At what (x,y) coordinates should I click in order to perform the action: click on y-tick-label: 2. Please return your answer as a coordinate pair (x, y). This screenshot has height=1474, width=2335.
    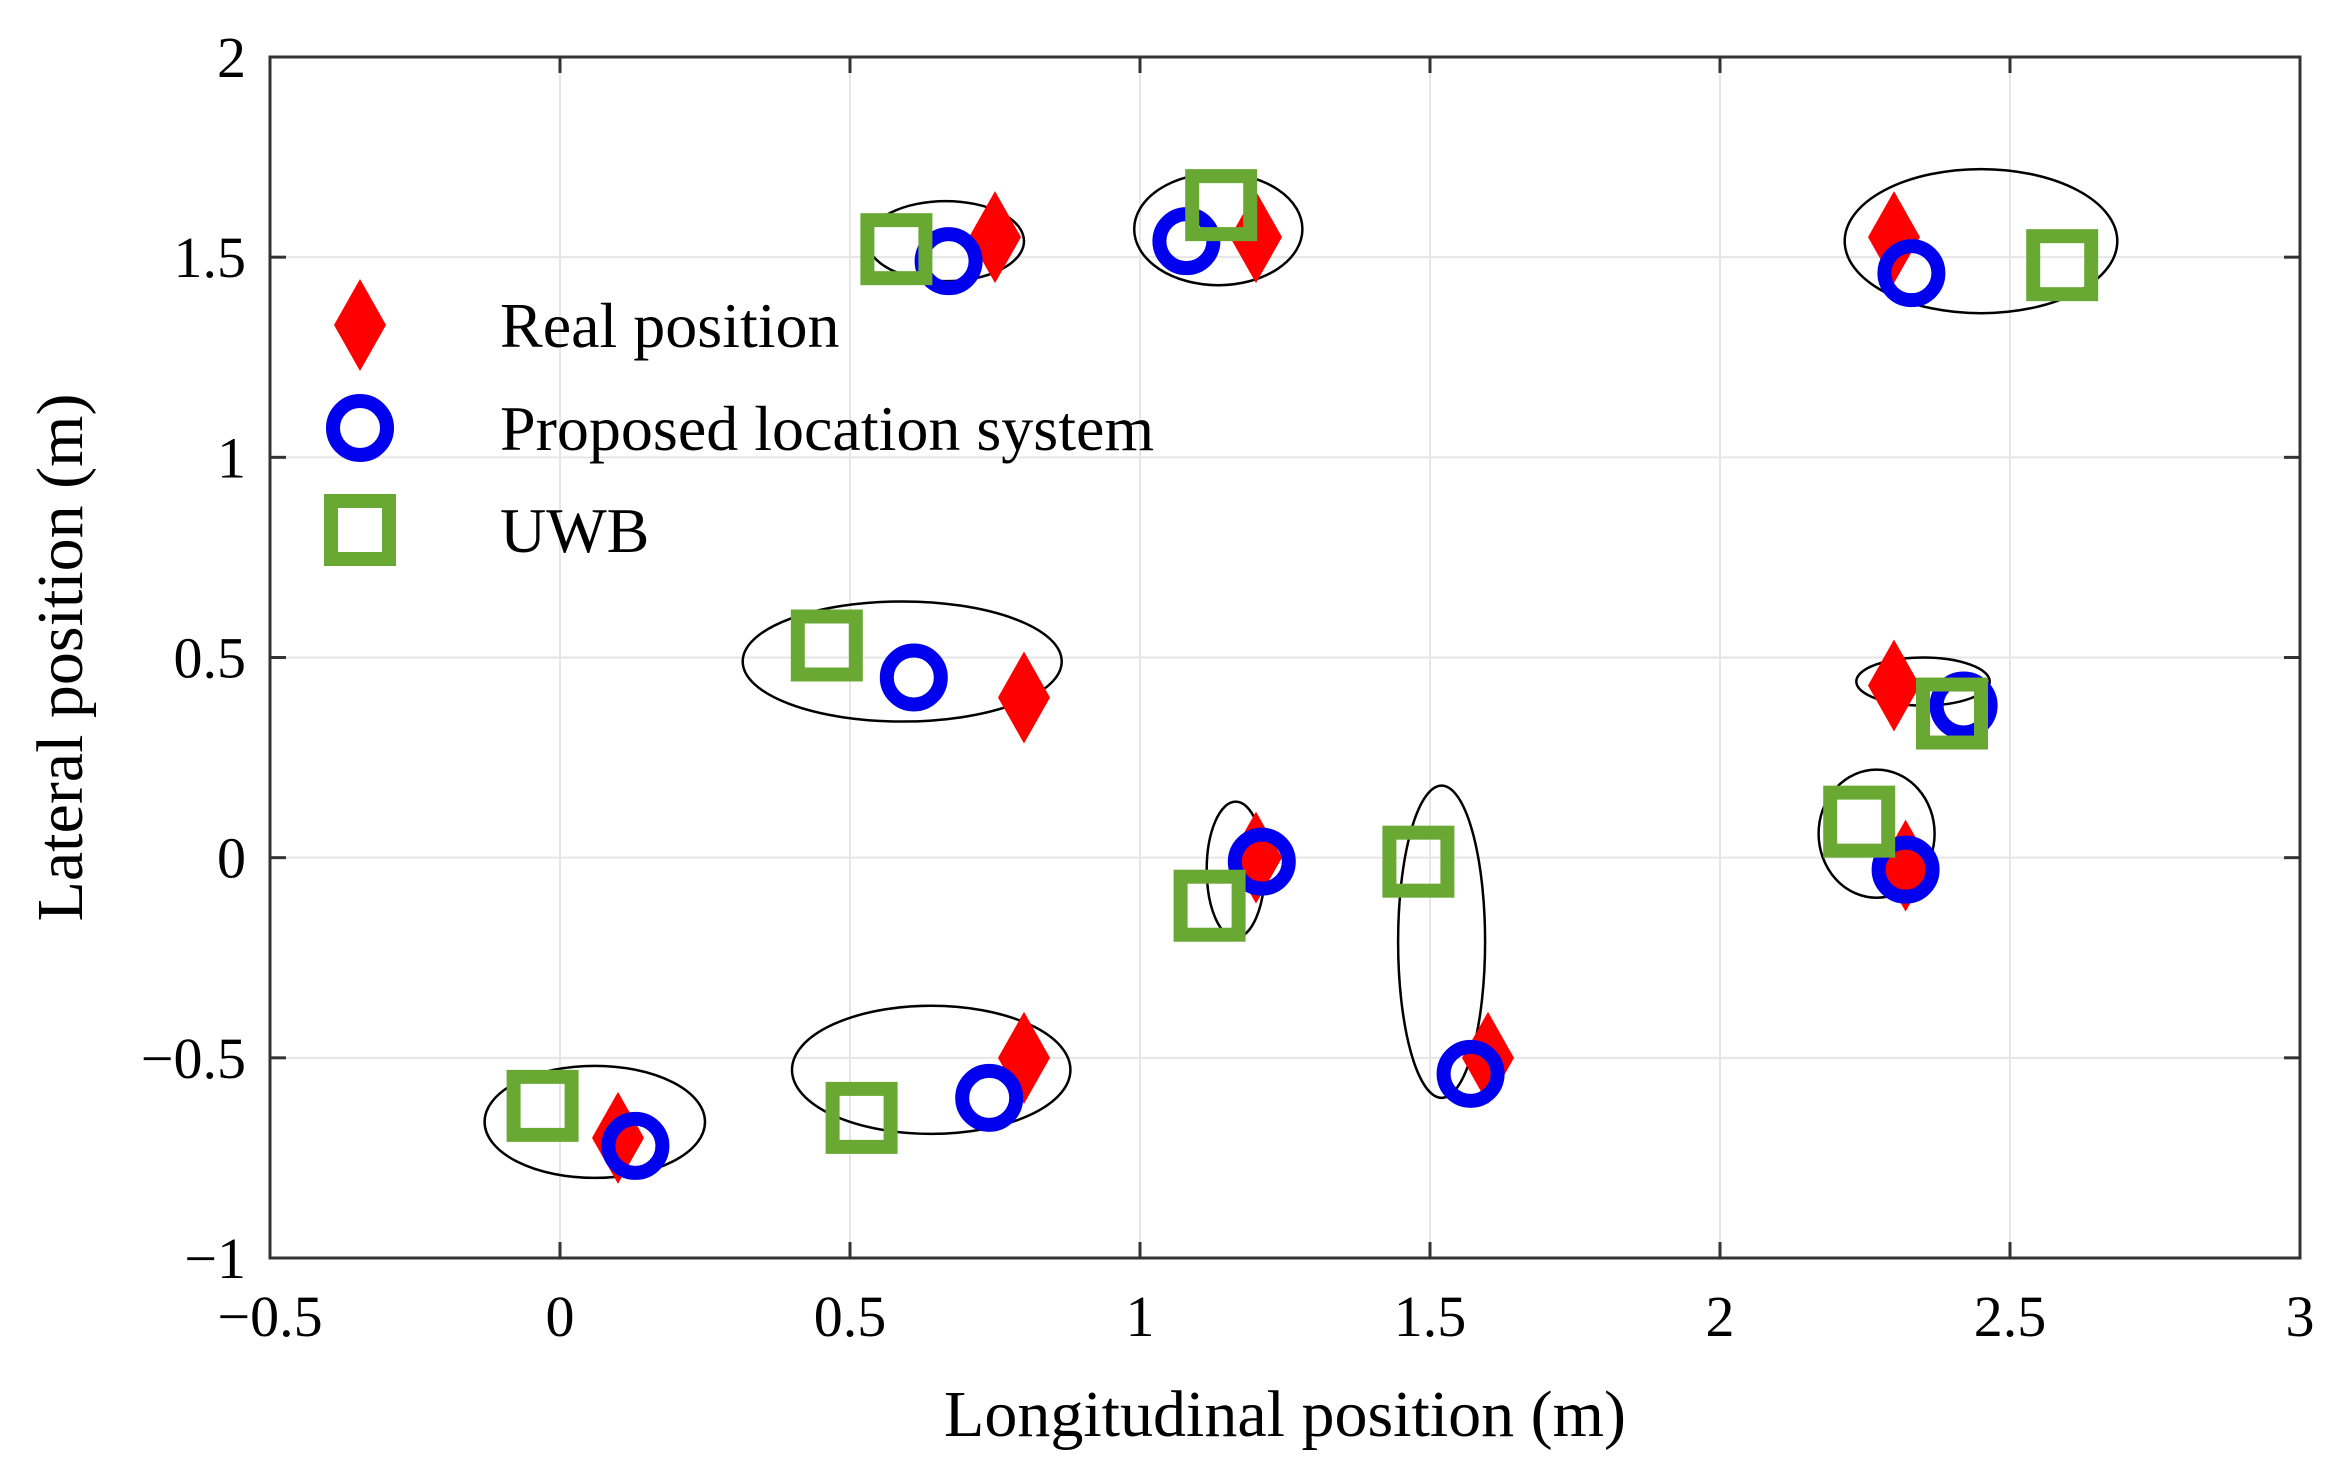
    Looking at the image, I should click on (231, 57).